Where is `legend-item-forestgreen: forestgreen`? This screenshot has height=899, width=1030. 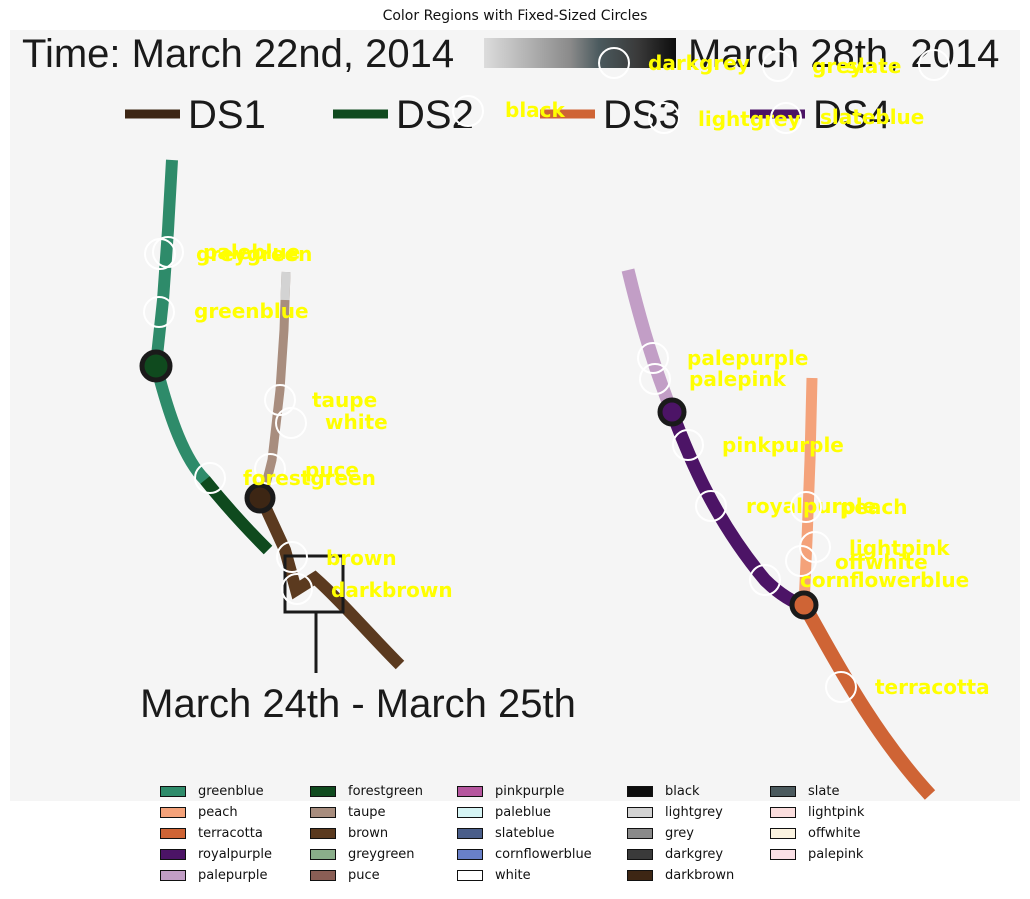
legend-item-forestgreen: forestgreen is located at coordinates (366, 791).